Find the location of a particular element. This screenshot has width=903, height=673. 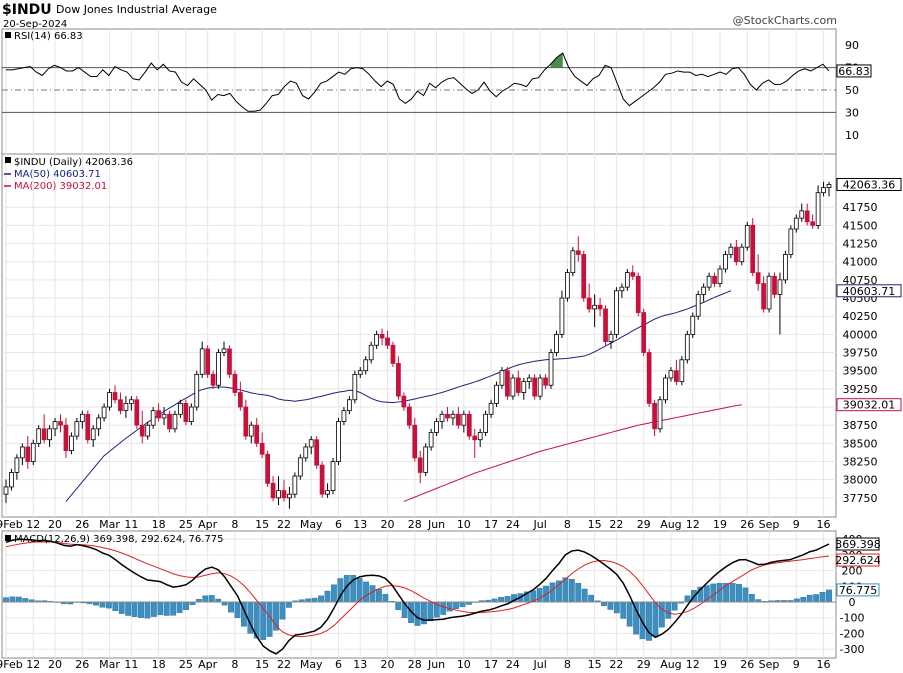

price-x-tick-label: 10 is located at coordinates (464, 524).